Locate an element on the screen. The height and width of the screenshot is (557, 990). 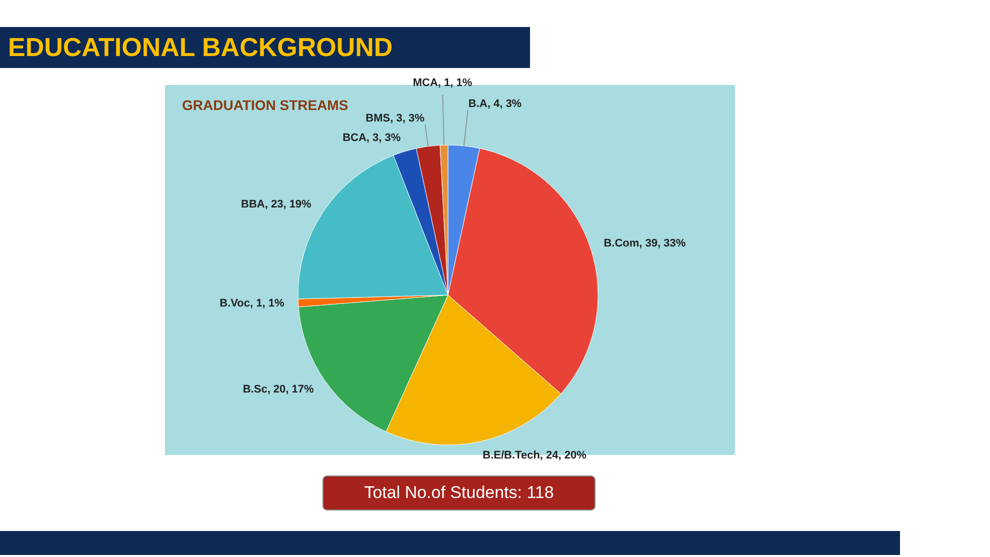
slice-label: MCA, 1, 1% is located at coordinates (442, 83).